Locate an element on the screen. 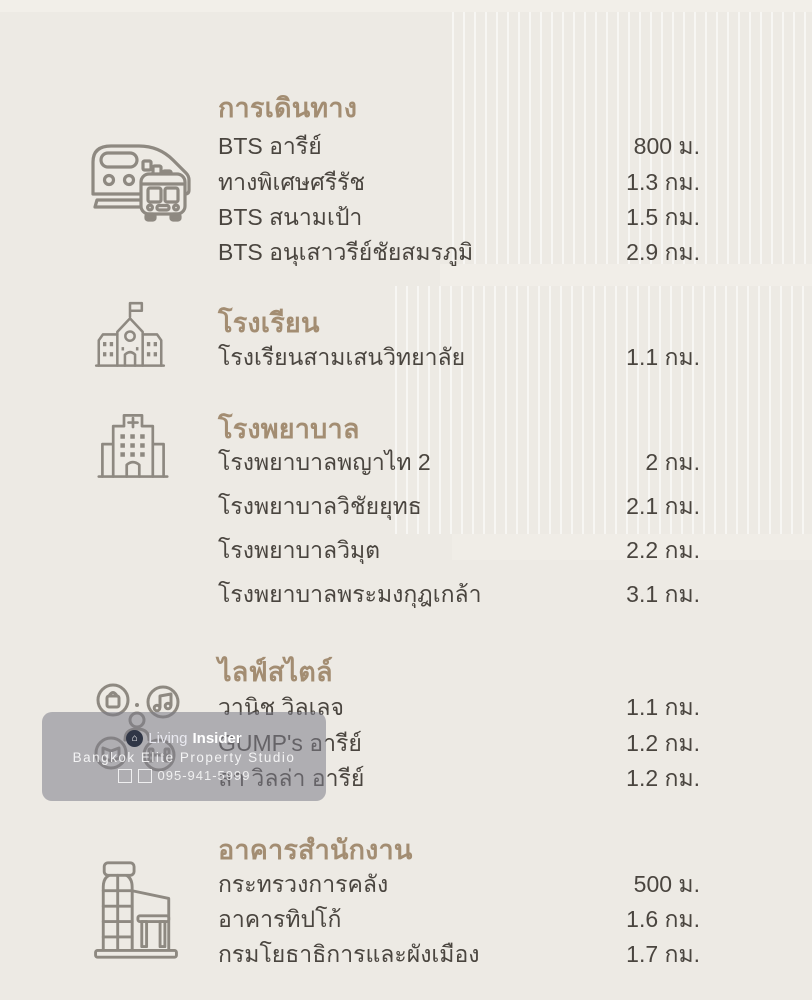  poi-row: กรมโยธาธิการและผังเมือง 1.7 กม. is located at coordinates (459, 955).